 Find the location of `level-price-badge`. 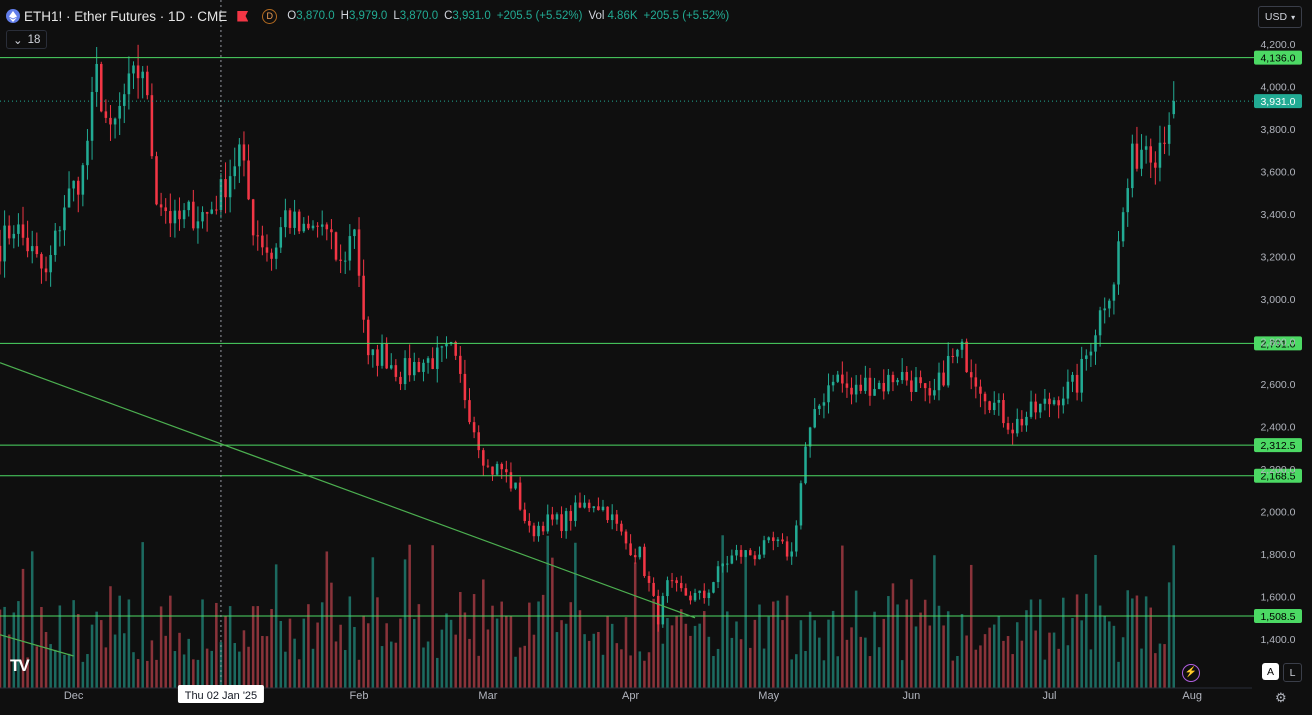

level-price-badge is located at coordinates (1278, 343).